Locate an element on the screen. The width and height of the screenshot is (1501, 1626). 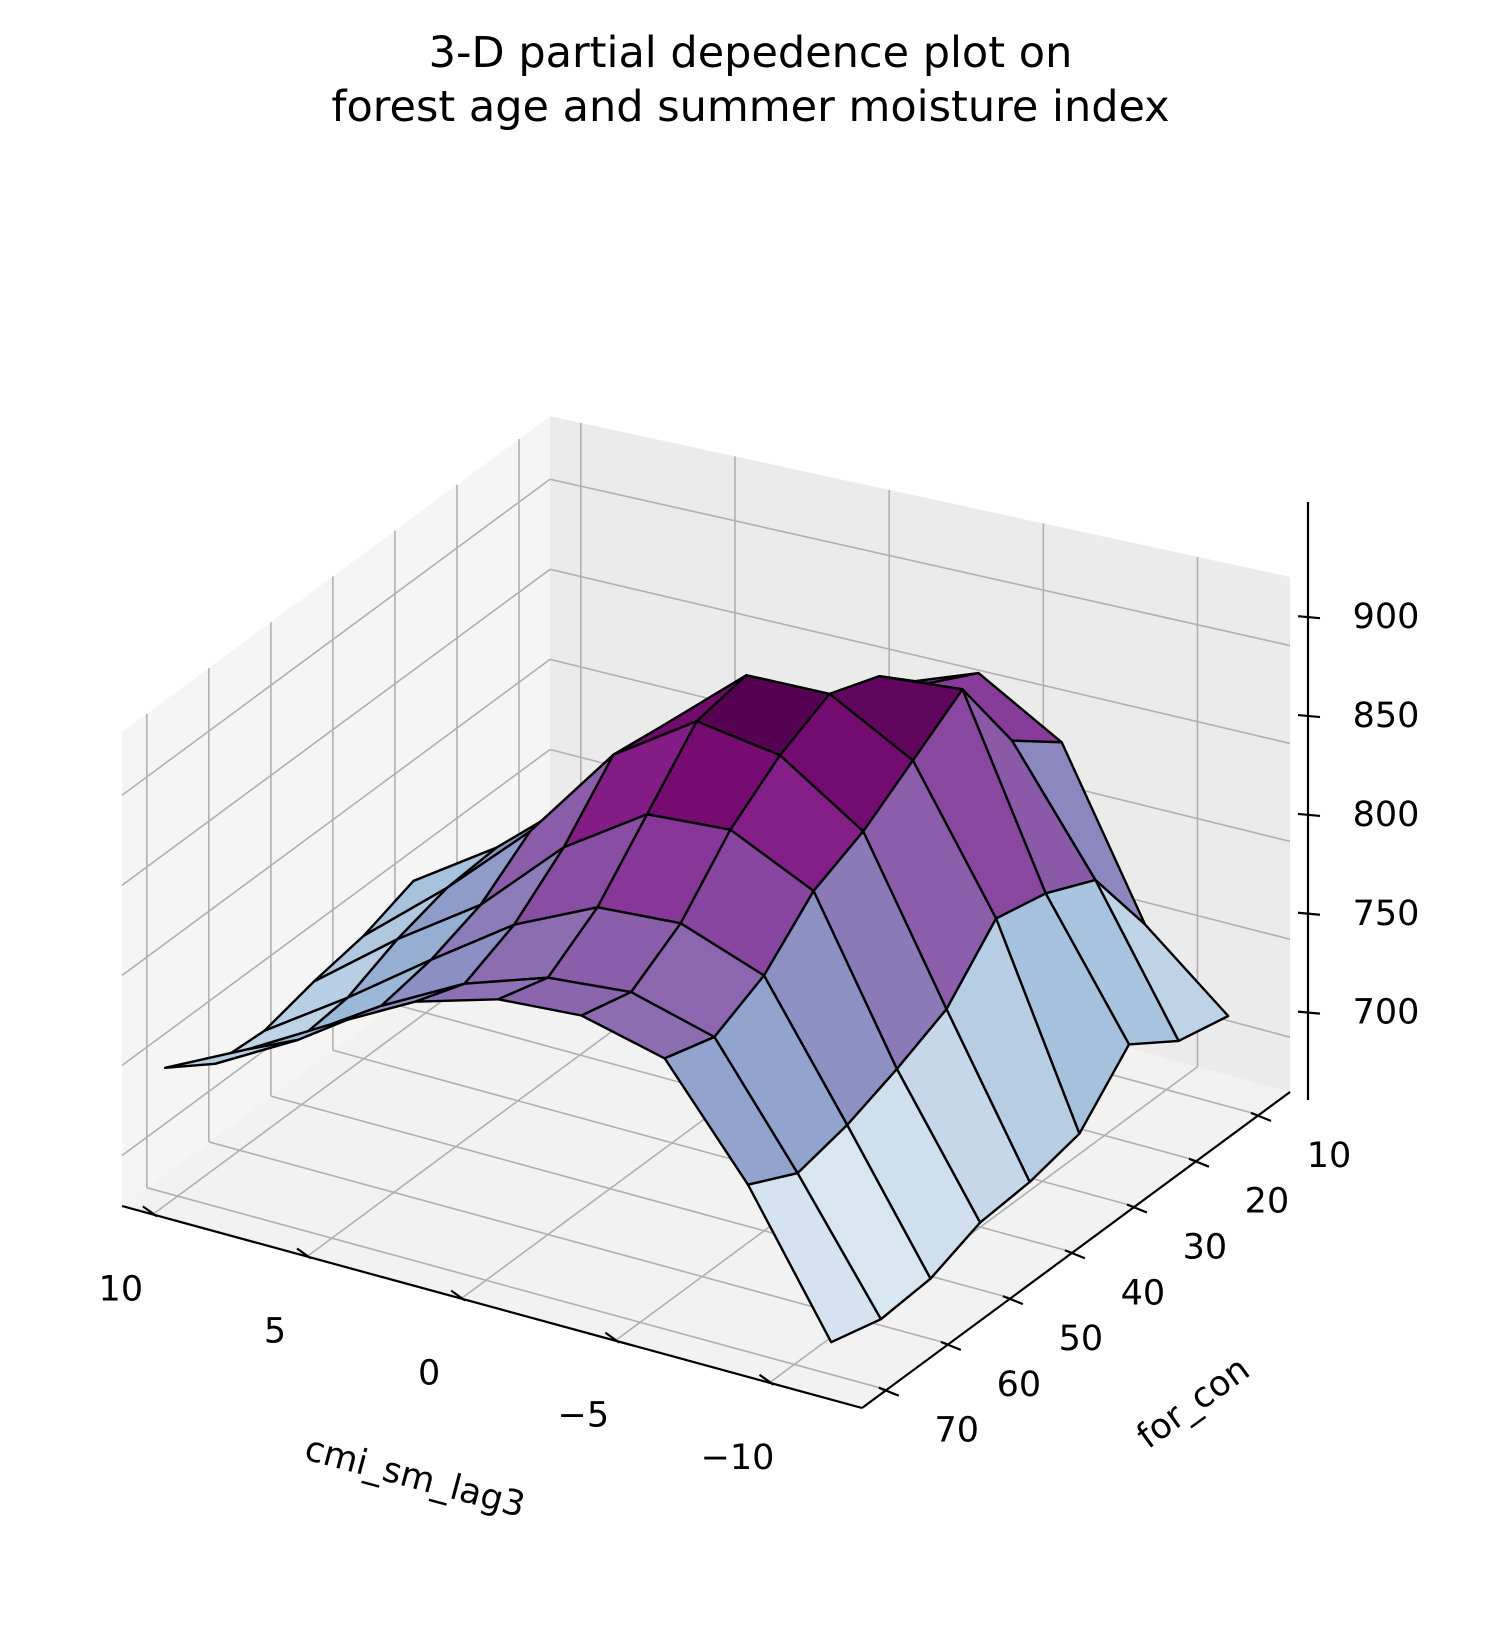
y-tick-label: 70 is located at coordinates (957, 1431).